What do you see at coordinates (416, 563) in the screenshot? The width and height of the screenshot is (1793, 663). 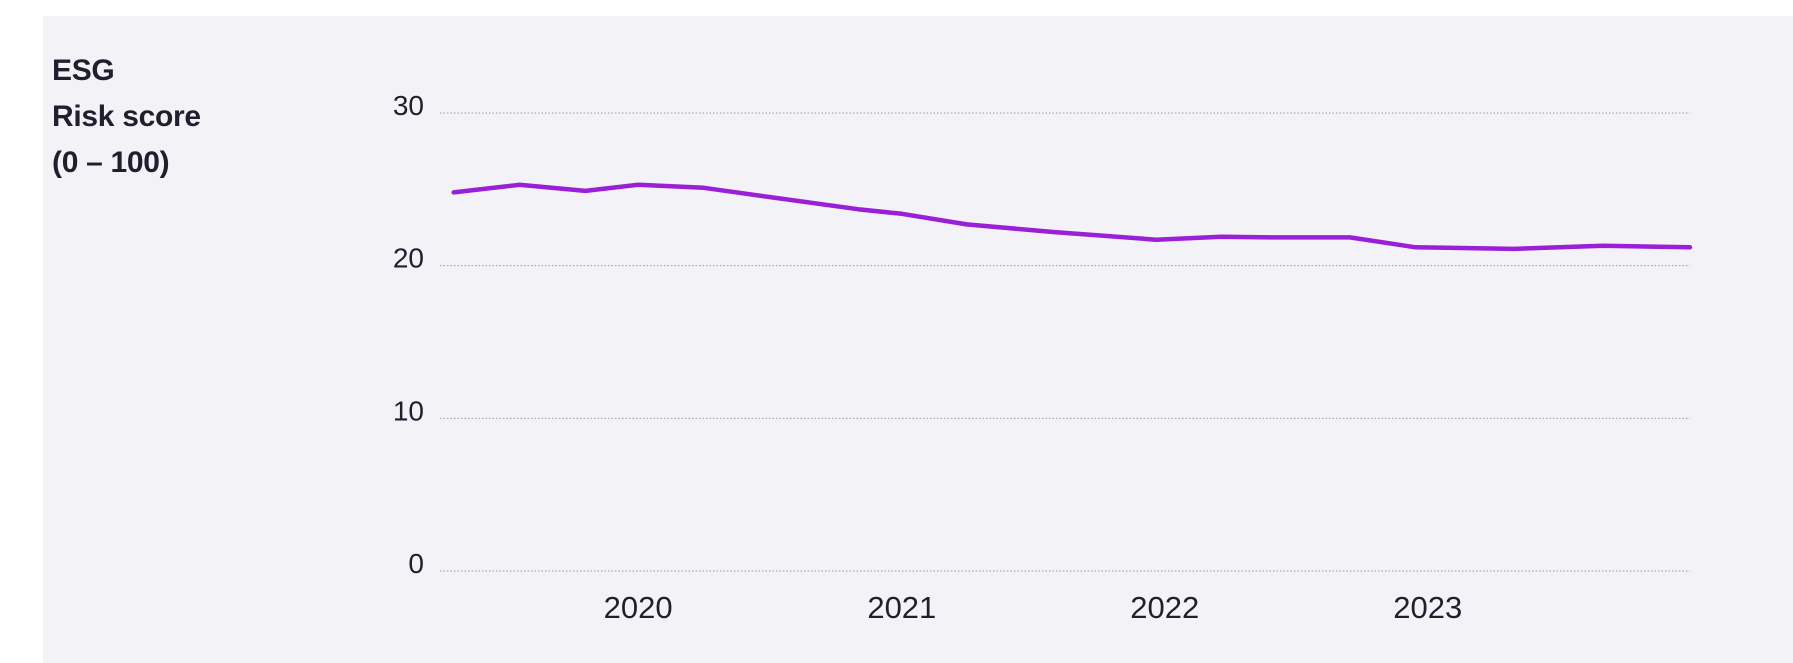 I see `y-tick-label: 0` at bounding box center [416, 563].